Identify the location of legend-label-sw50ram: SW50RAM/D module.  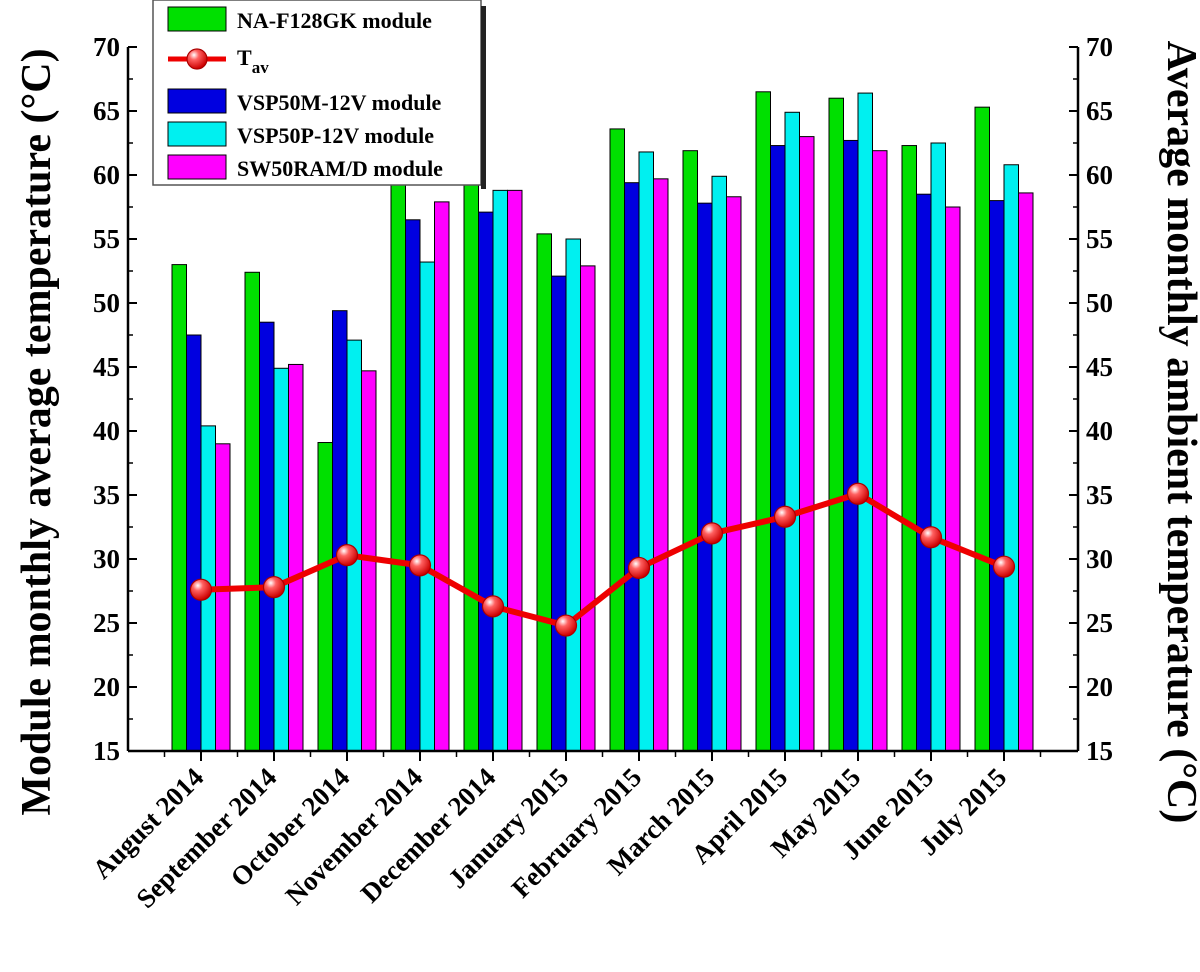
(340, 168).